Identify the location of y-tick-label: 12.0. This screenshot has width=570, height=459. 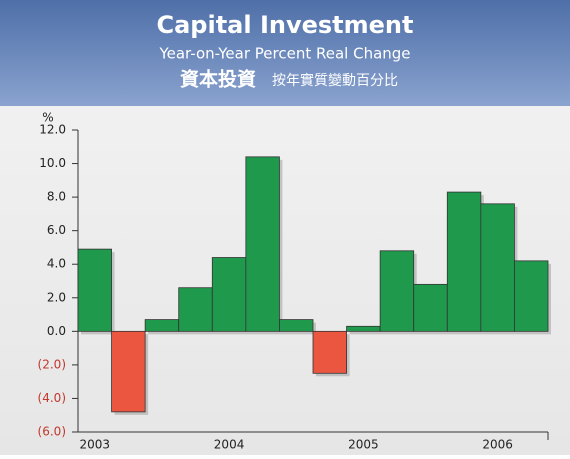
(52, 130).